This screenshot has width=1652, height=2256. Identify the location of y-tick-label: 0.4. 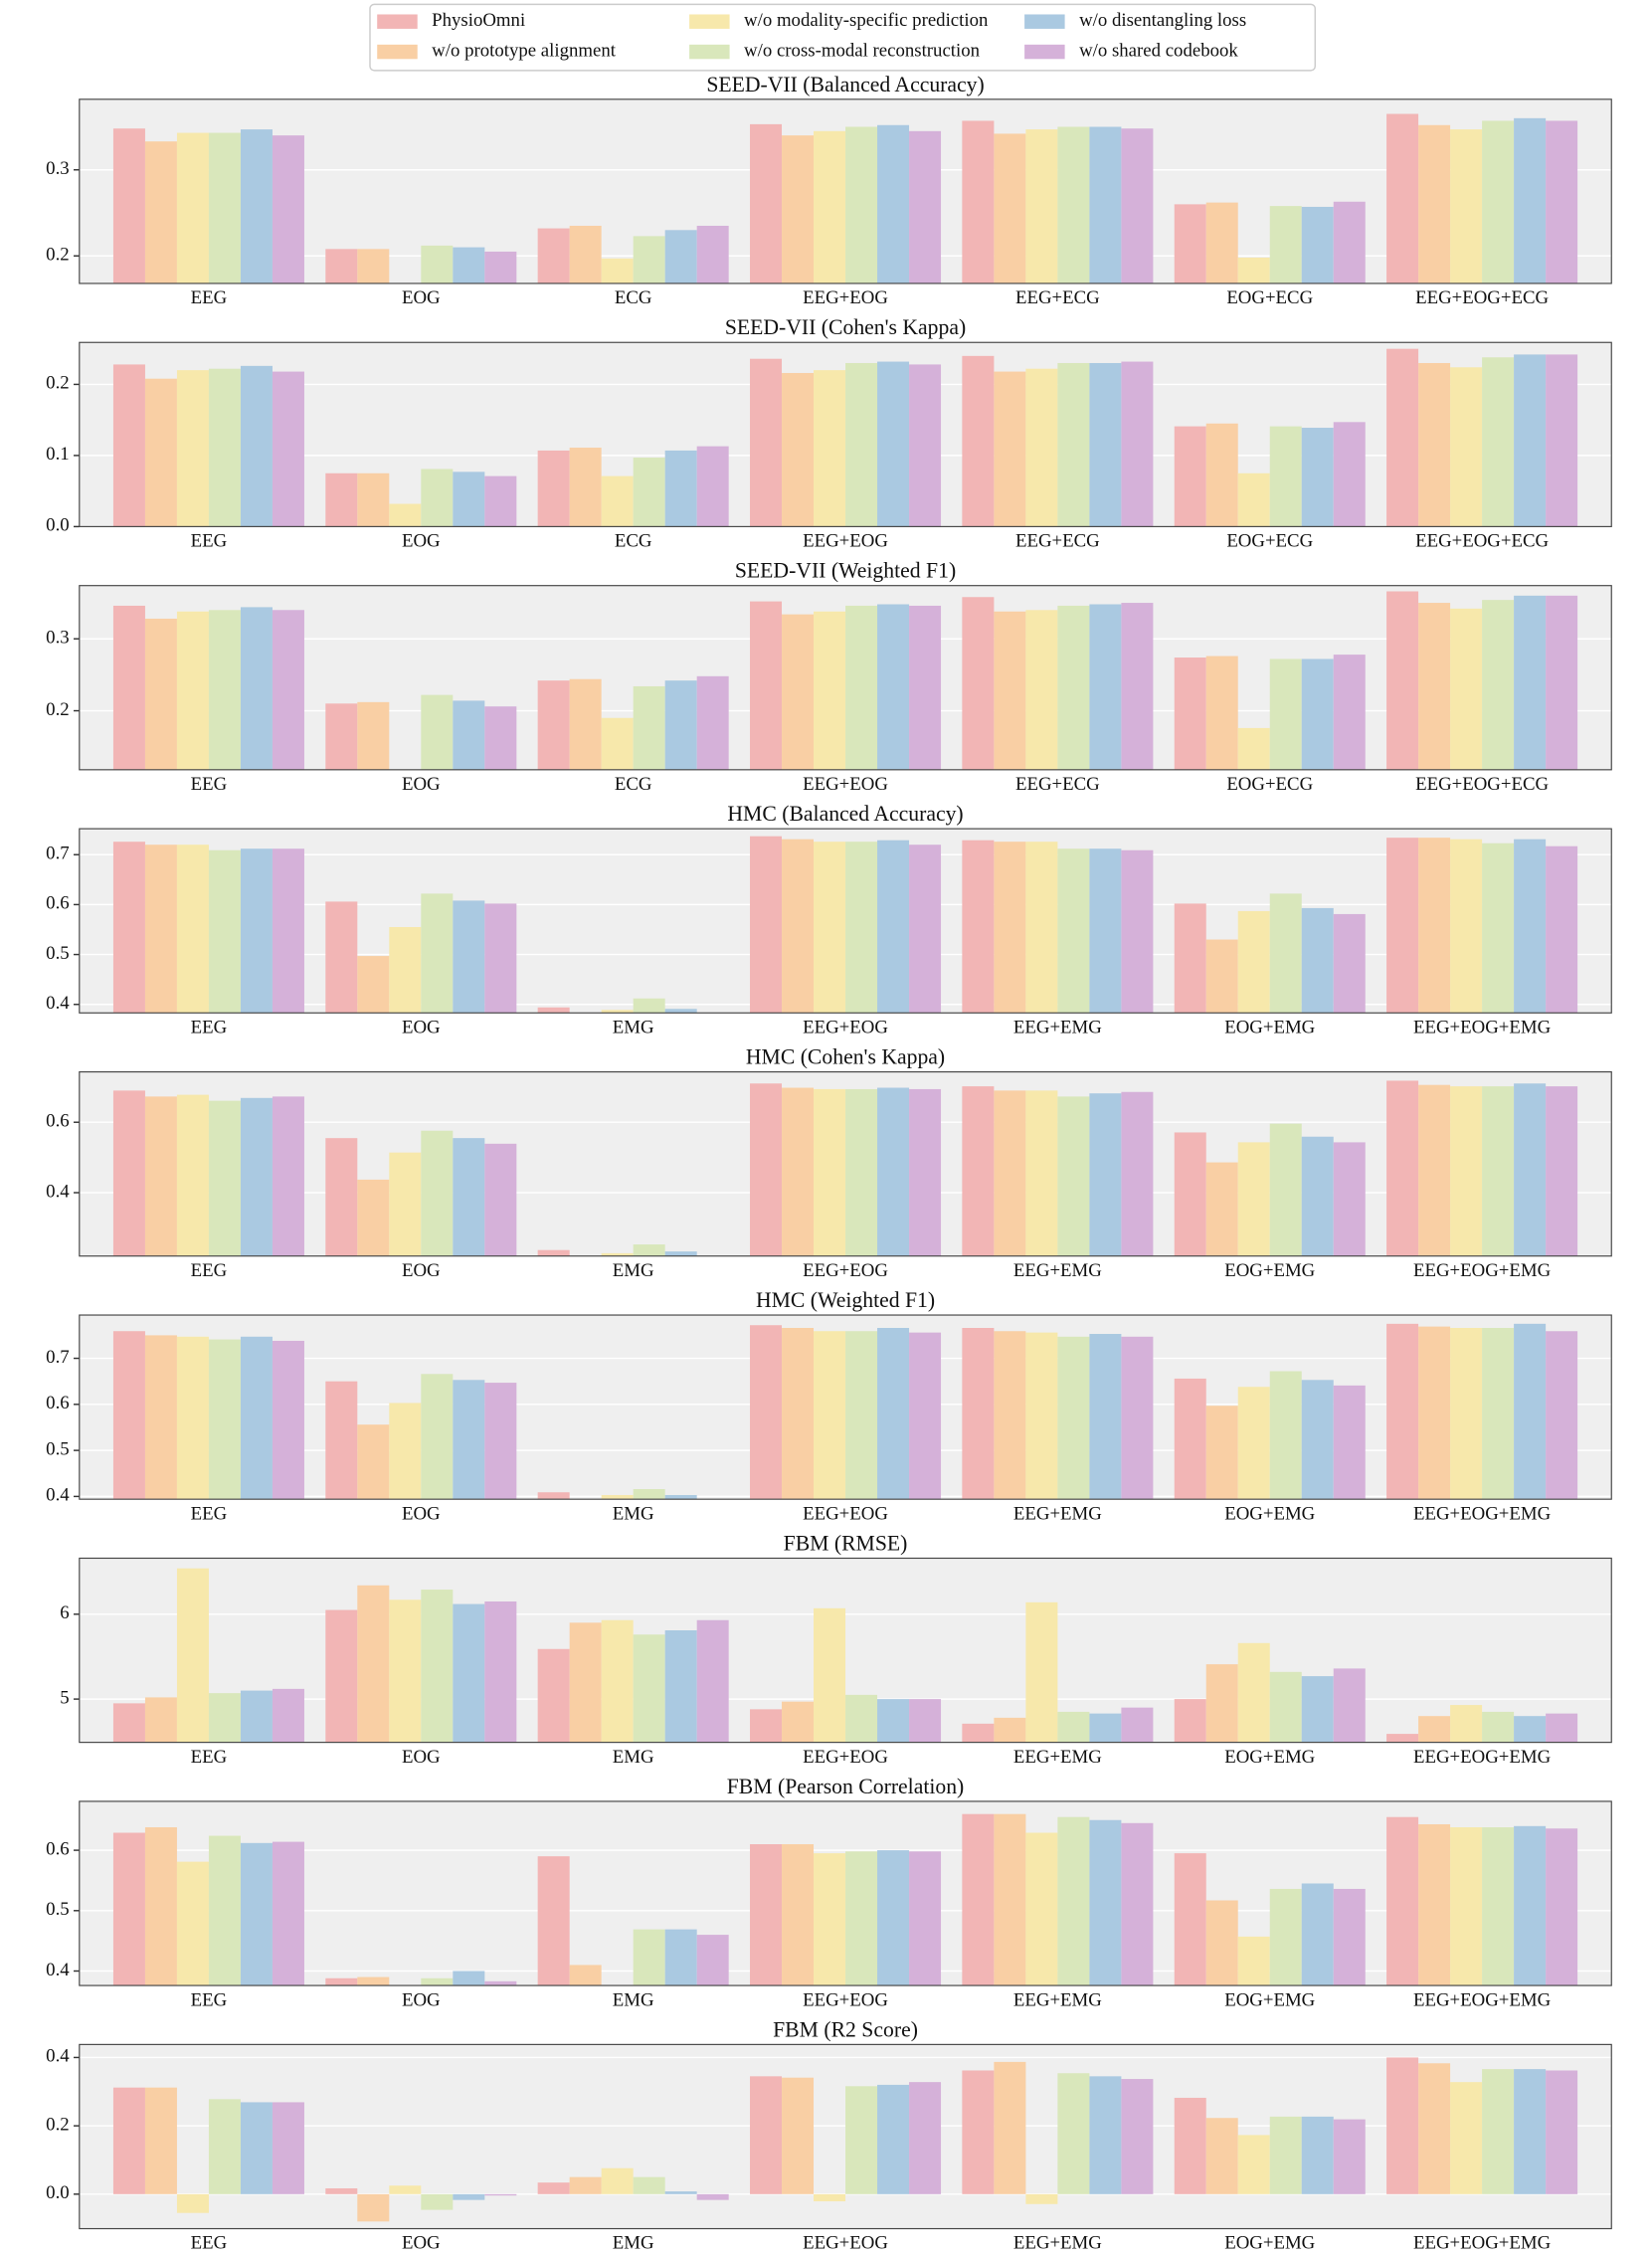
(58, 1191).